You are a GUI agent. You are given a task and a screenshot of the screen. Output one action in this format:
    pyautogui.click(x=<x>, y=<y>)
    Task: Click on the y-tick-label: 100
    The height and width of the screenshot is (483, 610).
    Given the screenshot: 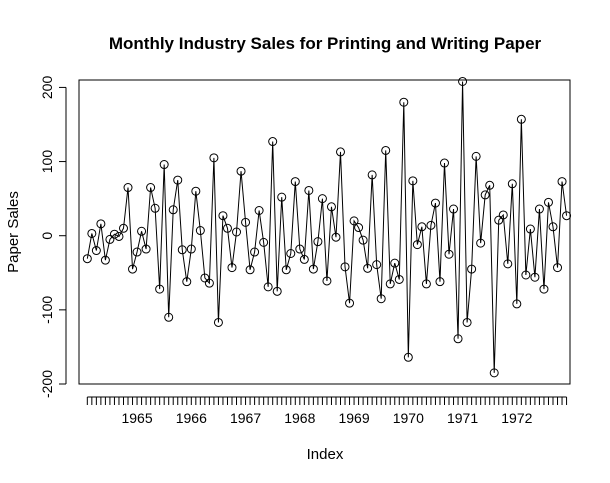 What is the action you would take?
    pyautogui.click(x=47, y=162)
    